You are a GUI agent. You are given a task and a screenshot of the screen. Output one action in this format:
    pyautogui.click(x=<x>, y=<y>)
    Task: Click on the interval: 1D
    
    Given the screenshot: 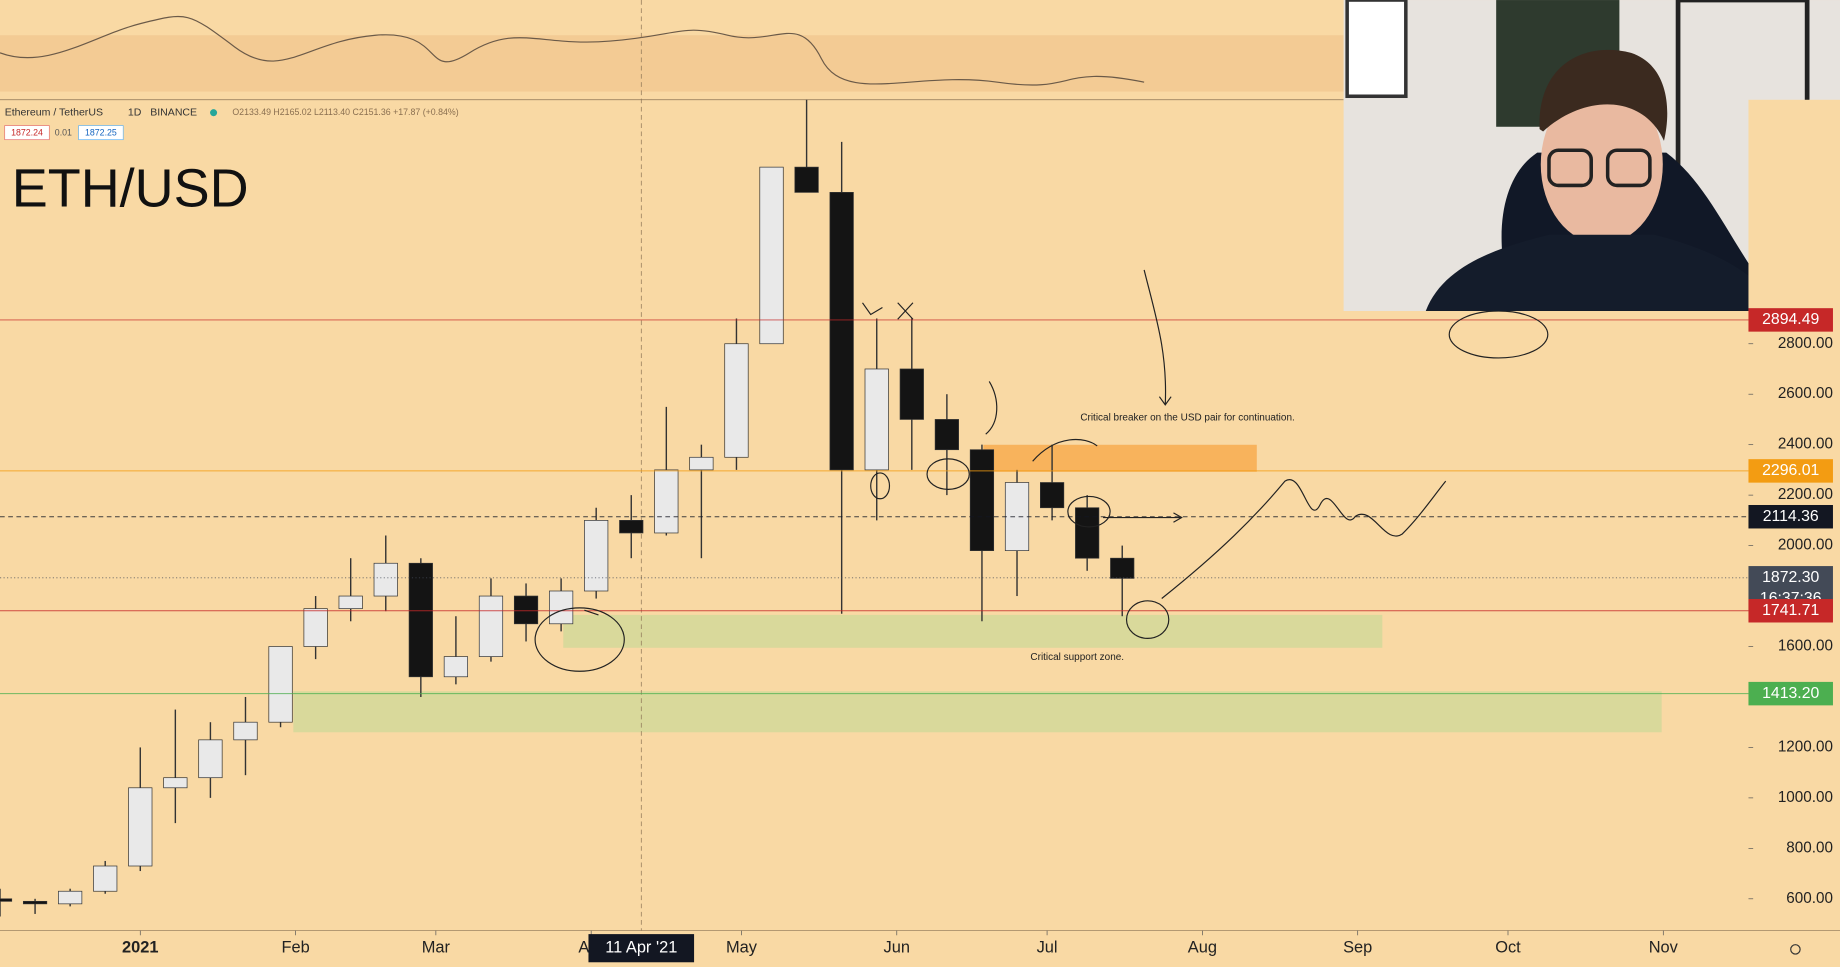 What is the action you would take?
    pyautogui.click(x=135, y=112)
    